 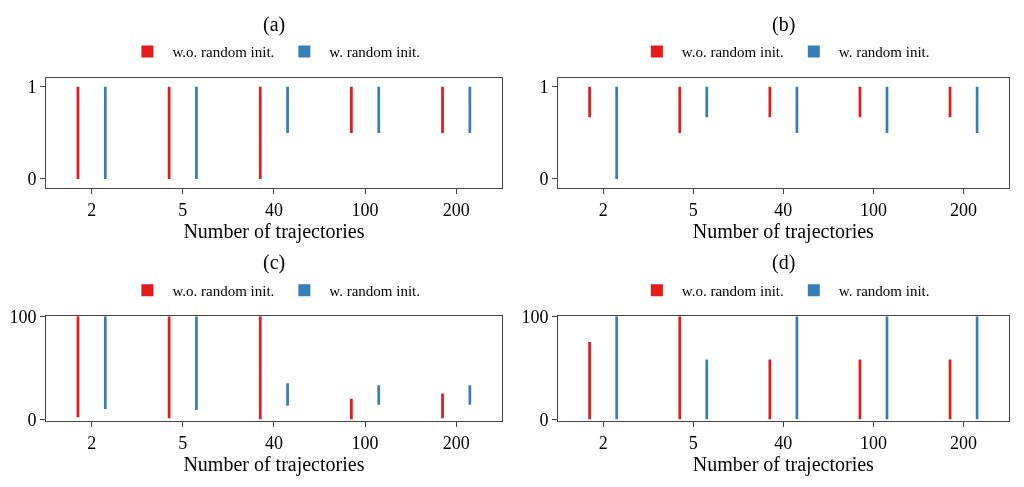 What do you see at coordinates (274, 262) in the screenshot?
I see `chart-title: (c)` at bounding box center [274, 262].